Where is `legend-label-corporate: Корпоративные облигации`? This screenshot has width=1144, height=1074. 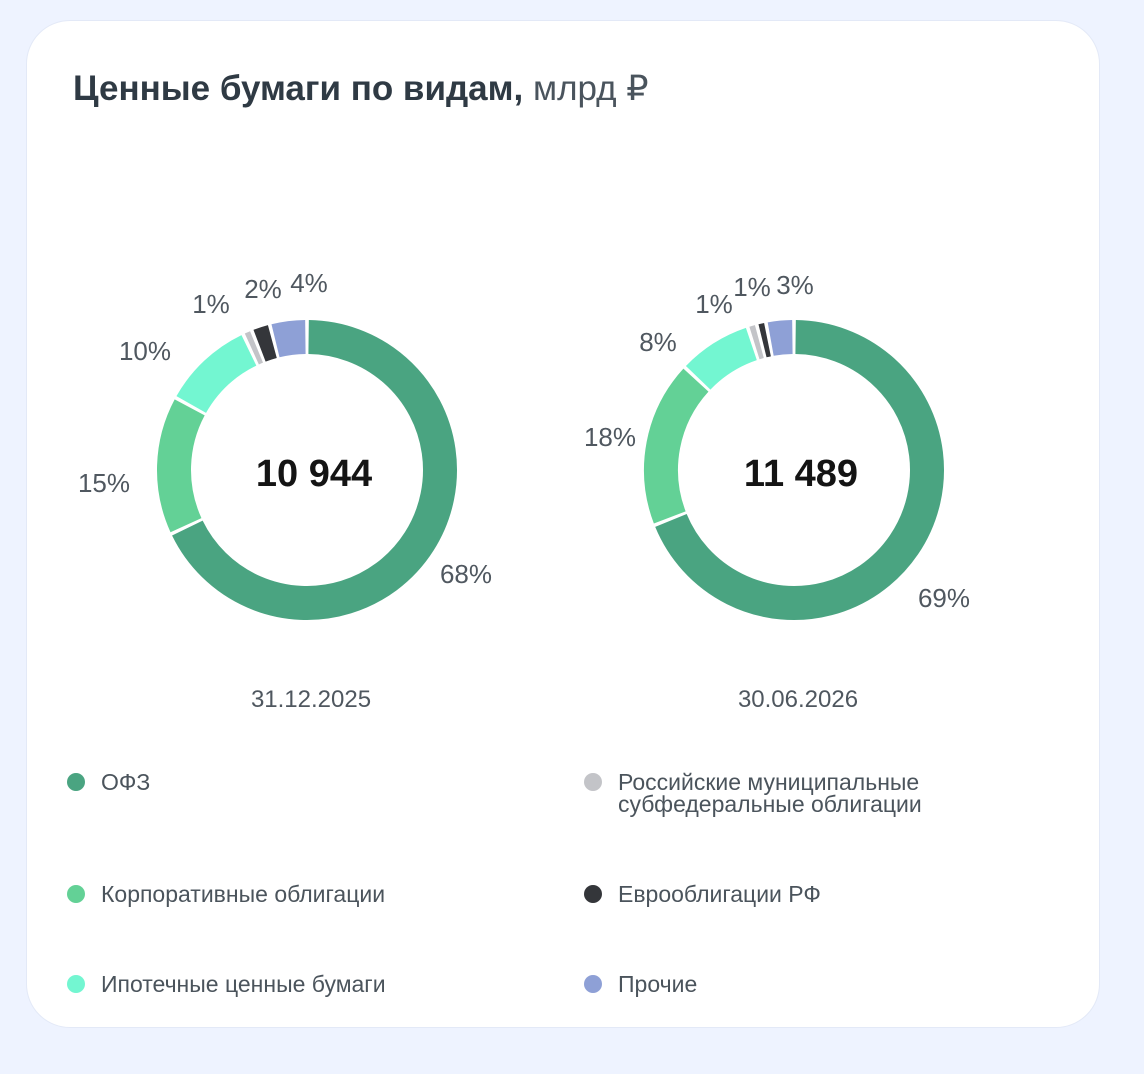 legend-label-corporate: Корпоративные облигации is located at coordinates (243, 894).